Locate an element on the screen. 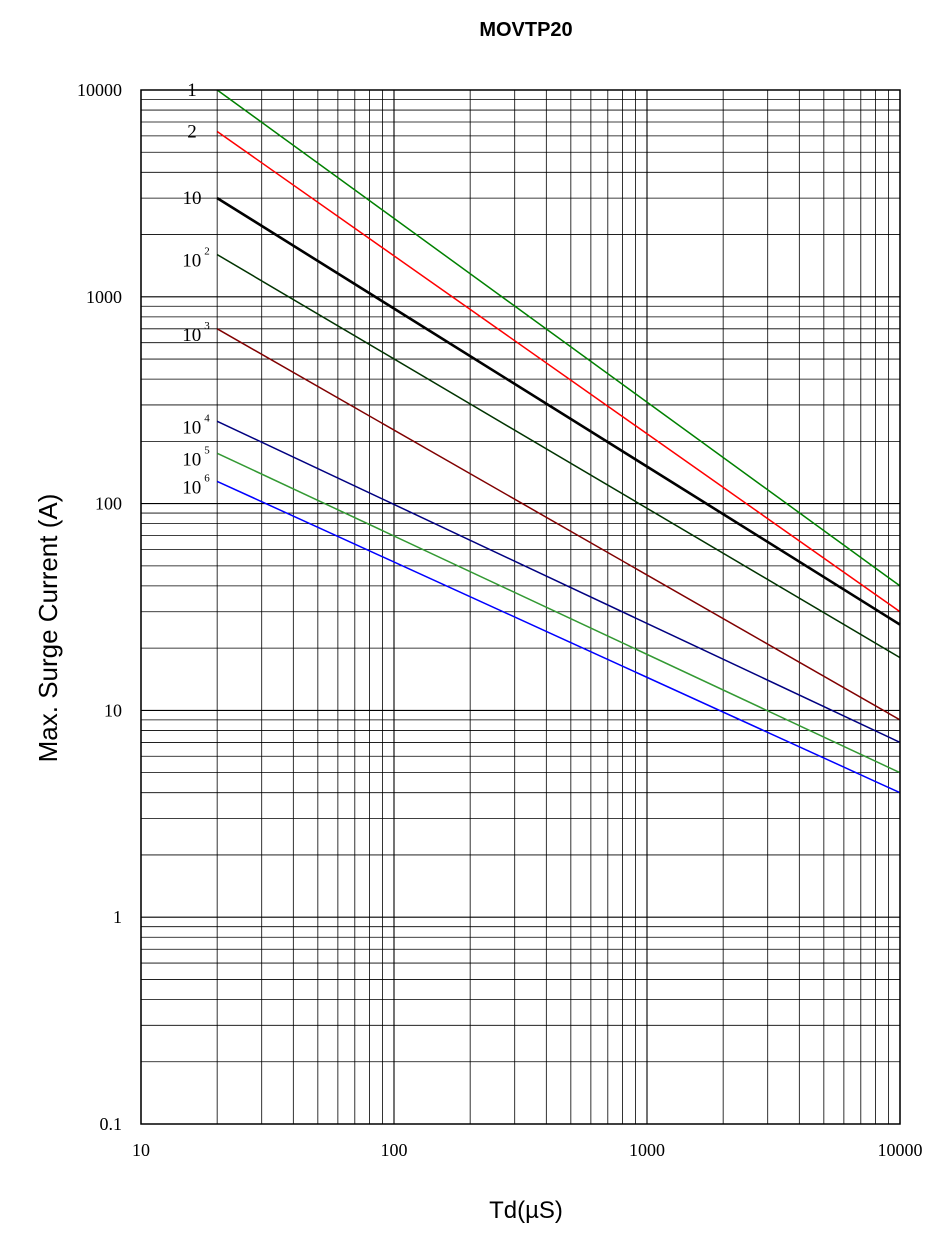  series-label-10-5: 10 5 is located at coordinates (196, 457).